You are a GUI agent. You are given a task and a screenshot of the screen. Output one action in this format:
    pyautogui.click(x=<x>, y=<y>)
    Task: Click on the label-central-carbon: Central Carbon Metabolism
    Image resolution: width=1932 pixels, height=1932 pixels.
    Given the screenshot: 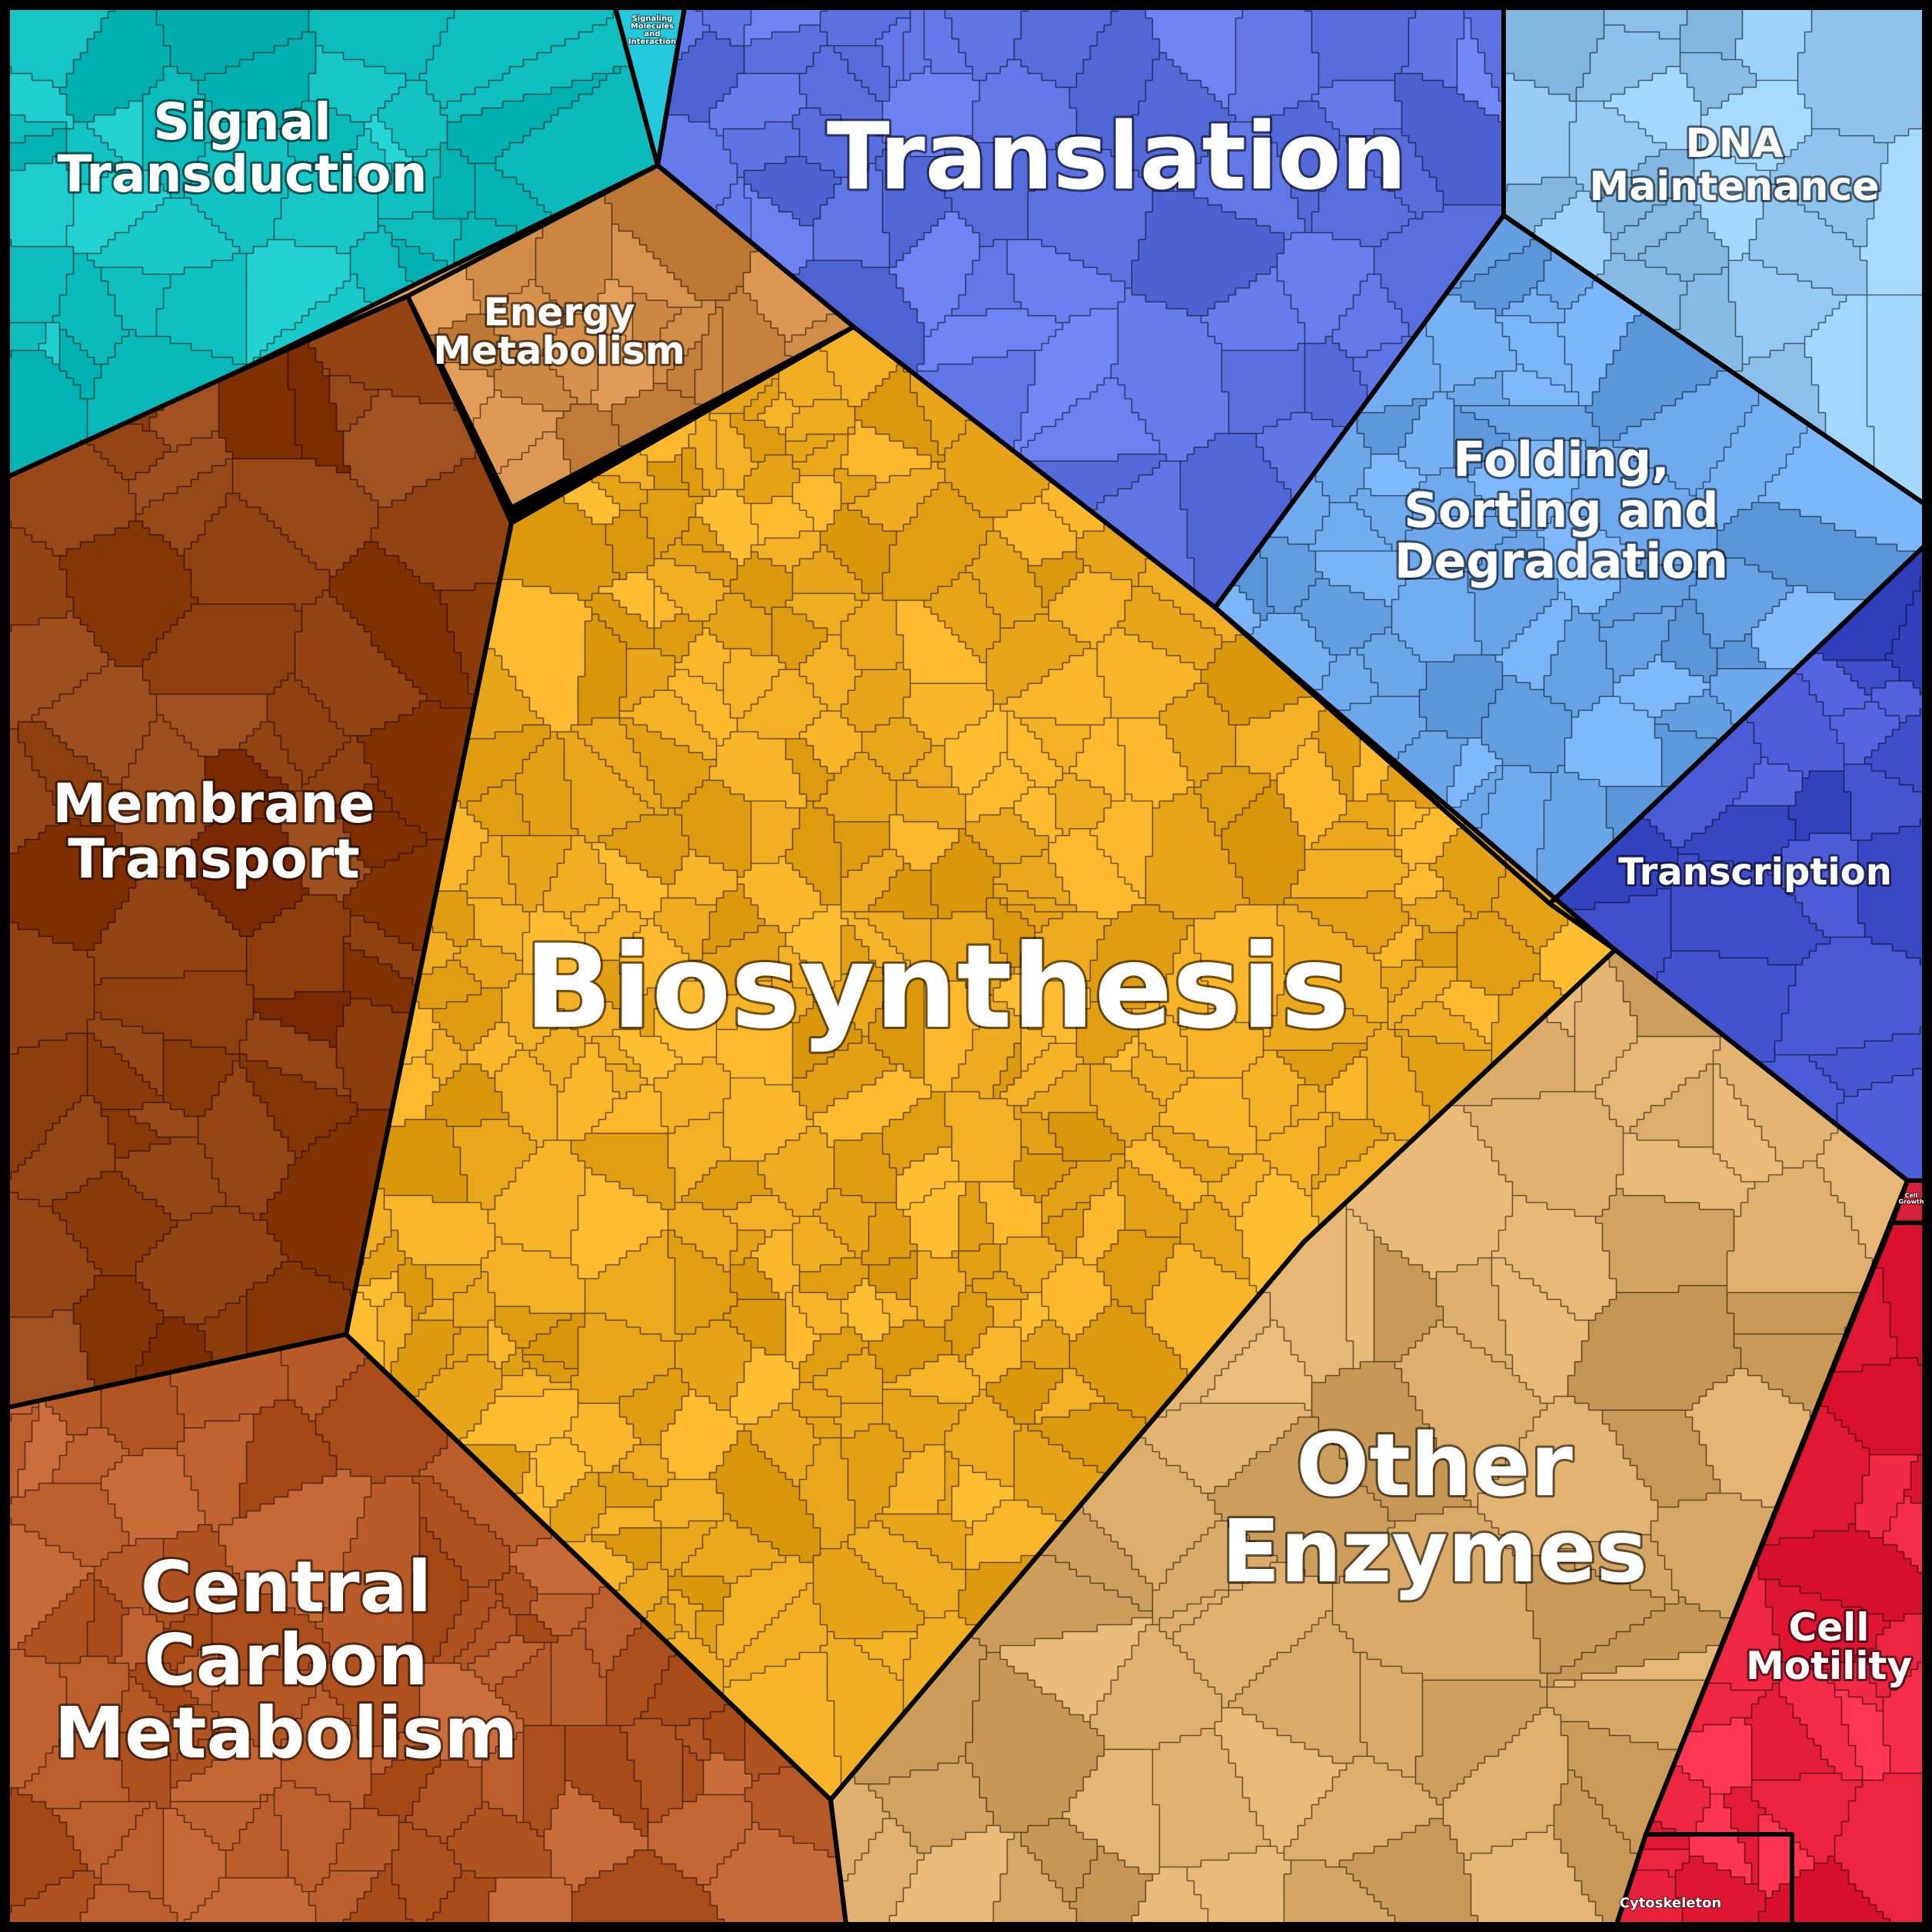 What is the action you would take?
    pyautogui.click(x=286, y=1660)
    